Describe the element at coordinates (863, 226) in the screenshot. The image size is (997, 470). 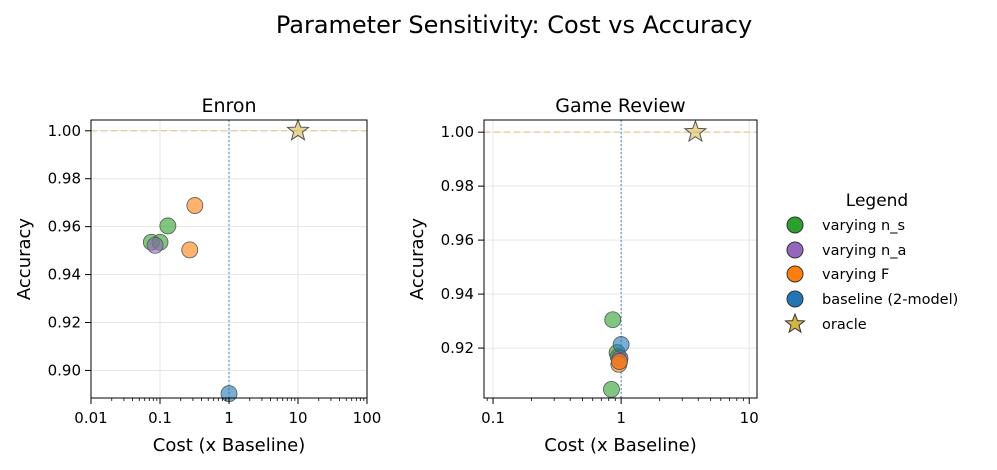
I see `legend-label: varying n_s` at that location.